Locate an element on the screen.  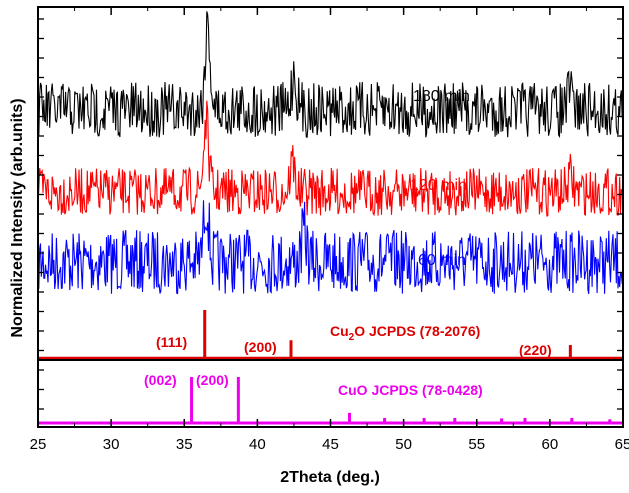
x-tick-label: 40 is located at coordinates (257, 444).